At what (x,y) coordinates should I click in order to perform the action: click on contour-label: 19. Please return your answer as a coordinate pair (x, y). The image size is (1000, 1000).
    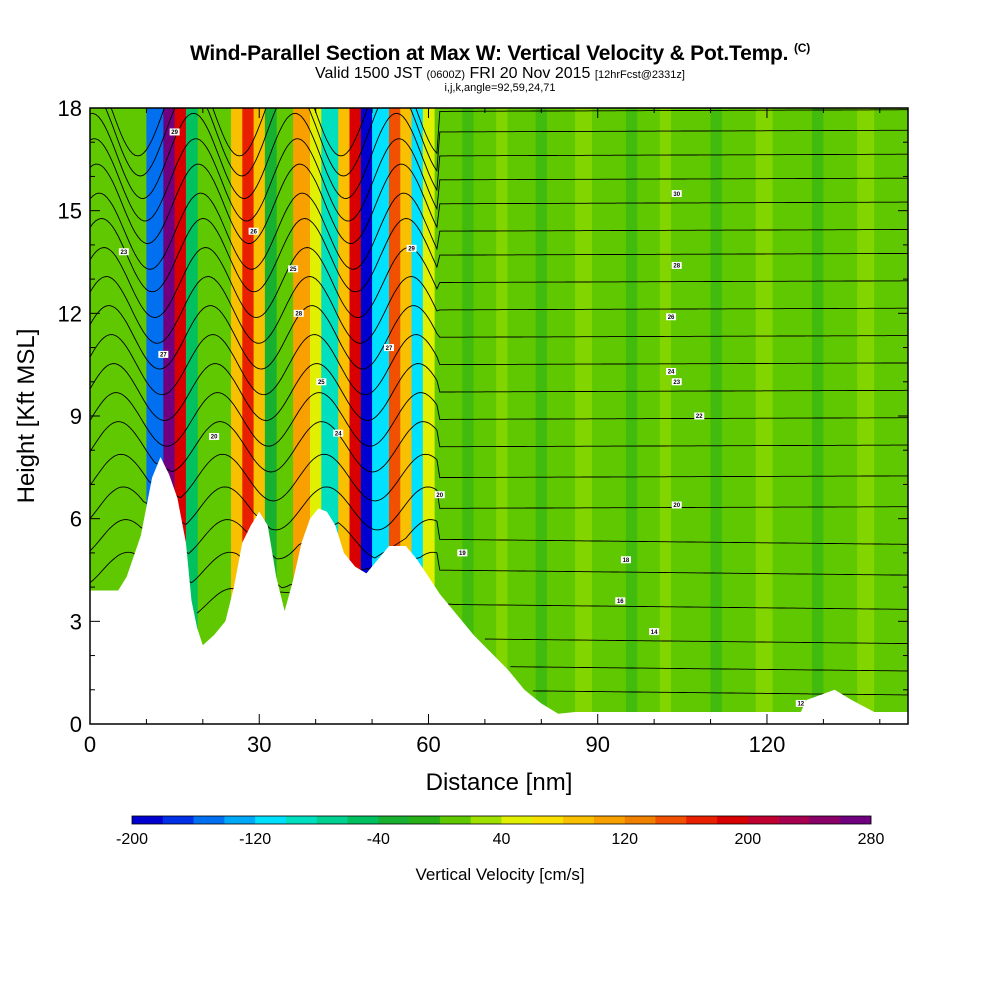
    Looking at the image, I should click on (462, 554).